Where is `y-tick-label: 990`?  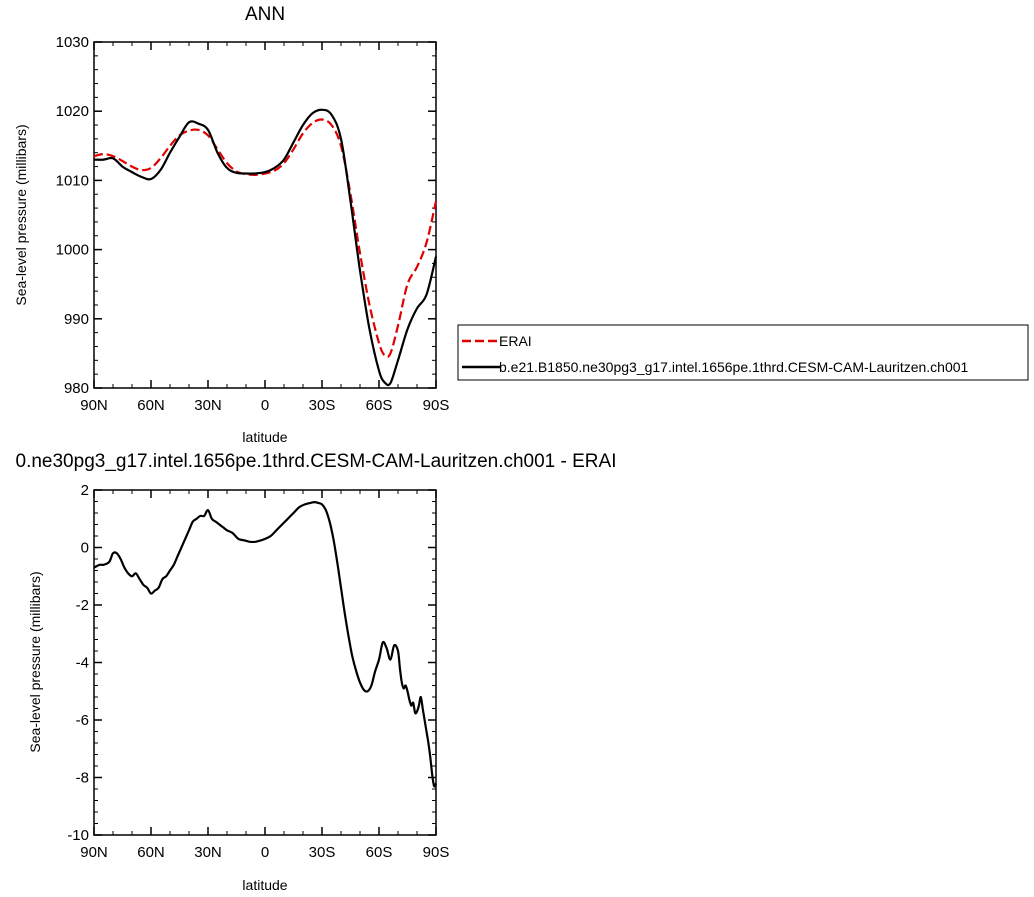 y-tick-label: 990 is located at coordinates (76, 319).